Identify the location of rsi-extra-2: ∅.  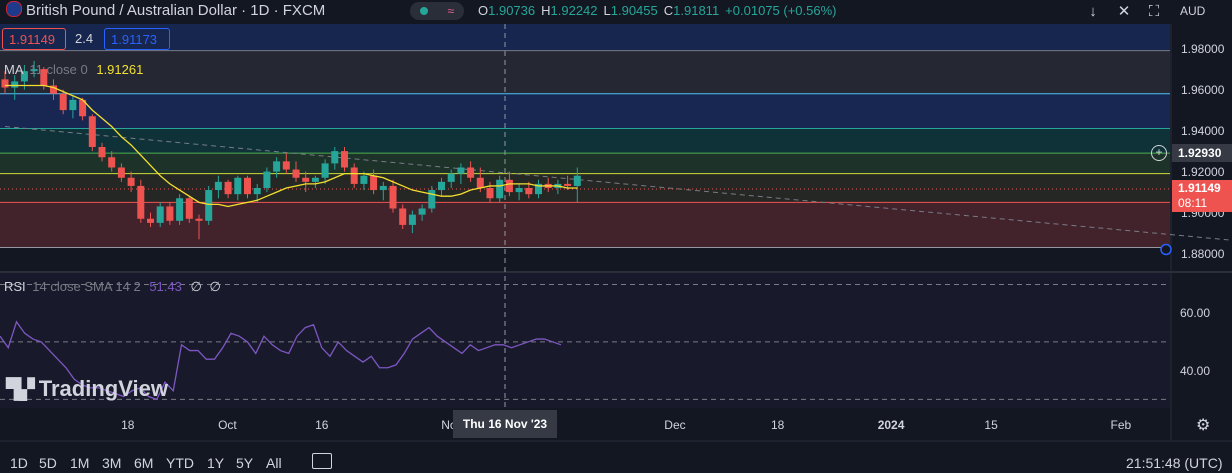
(215, 286).